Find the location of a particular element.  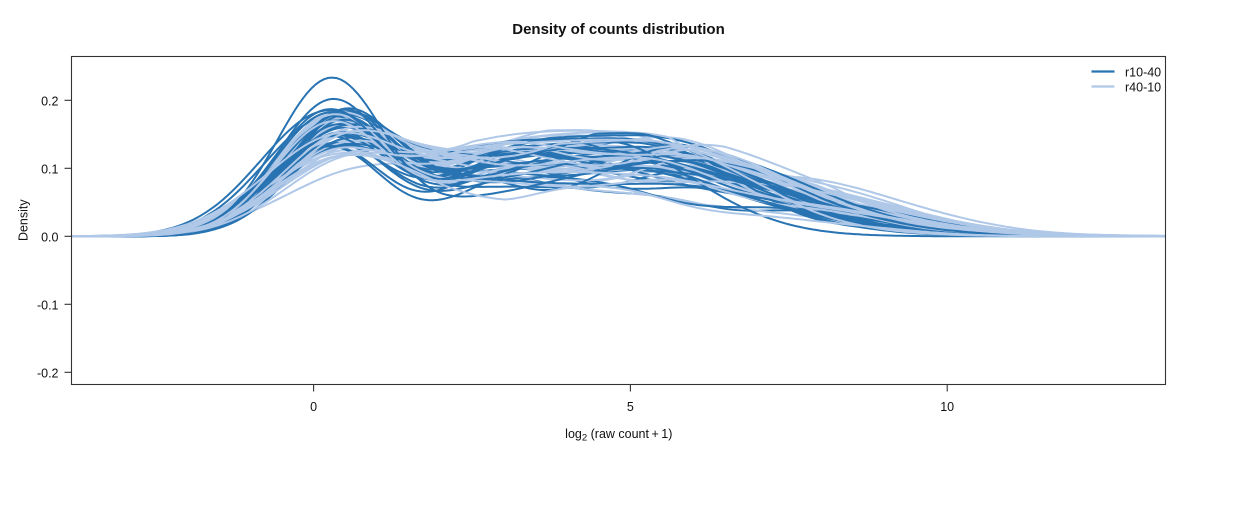

svg-text: 0 is located at coordinates (313, 407).